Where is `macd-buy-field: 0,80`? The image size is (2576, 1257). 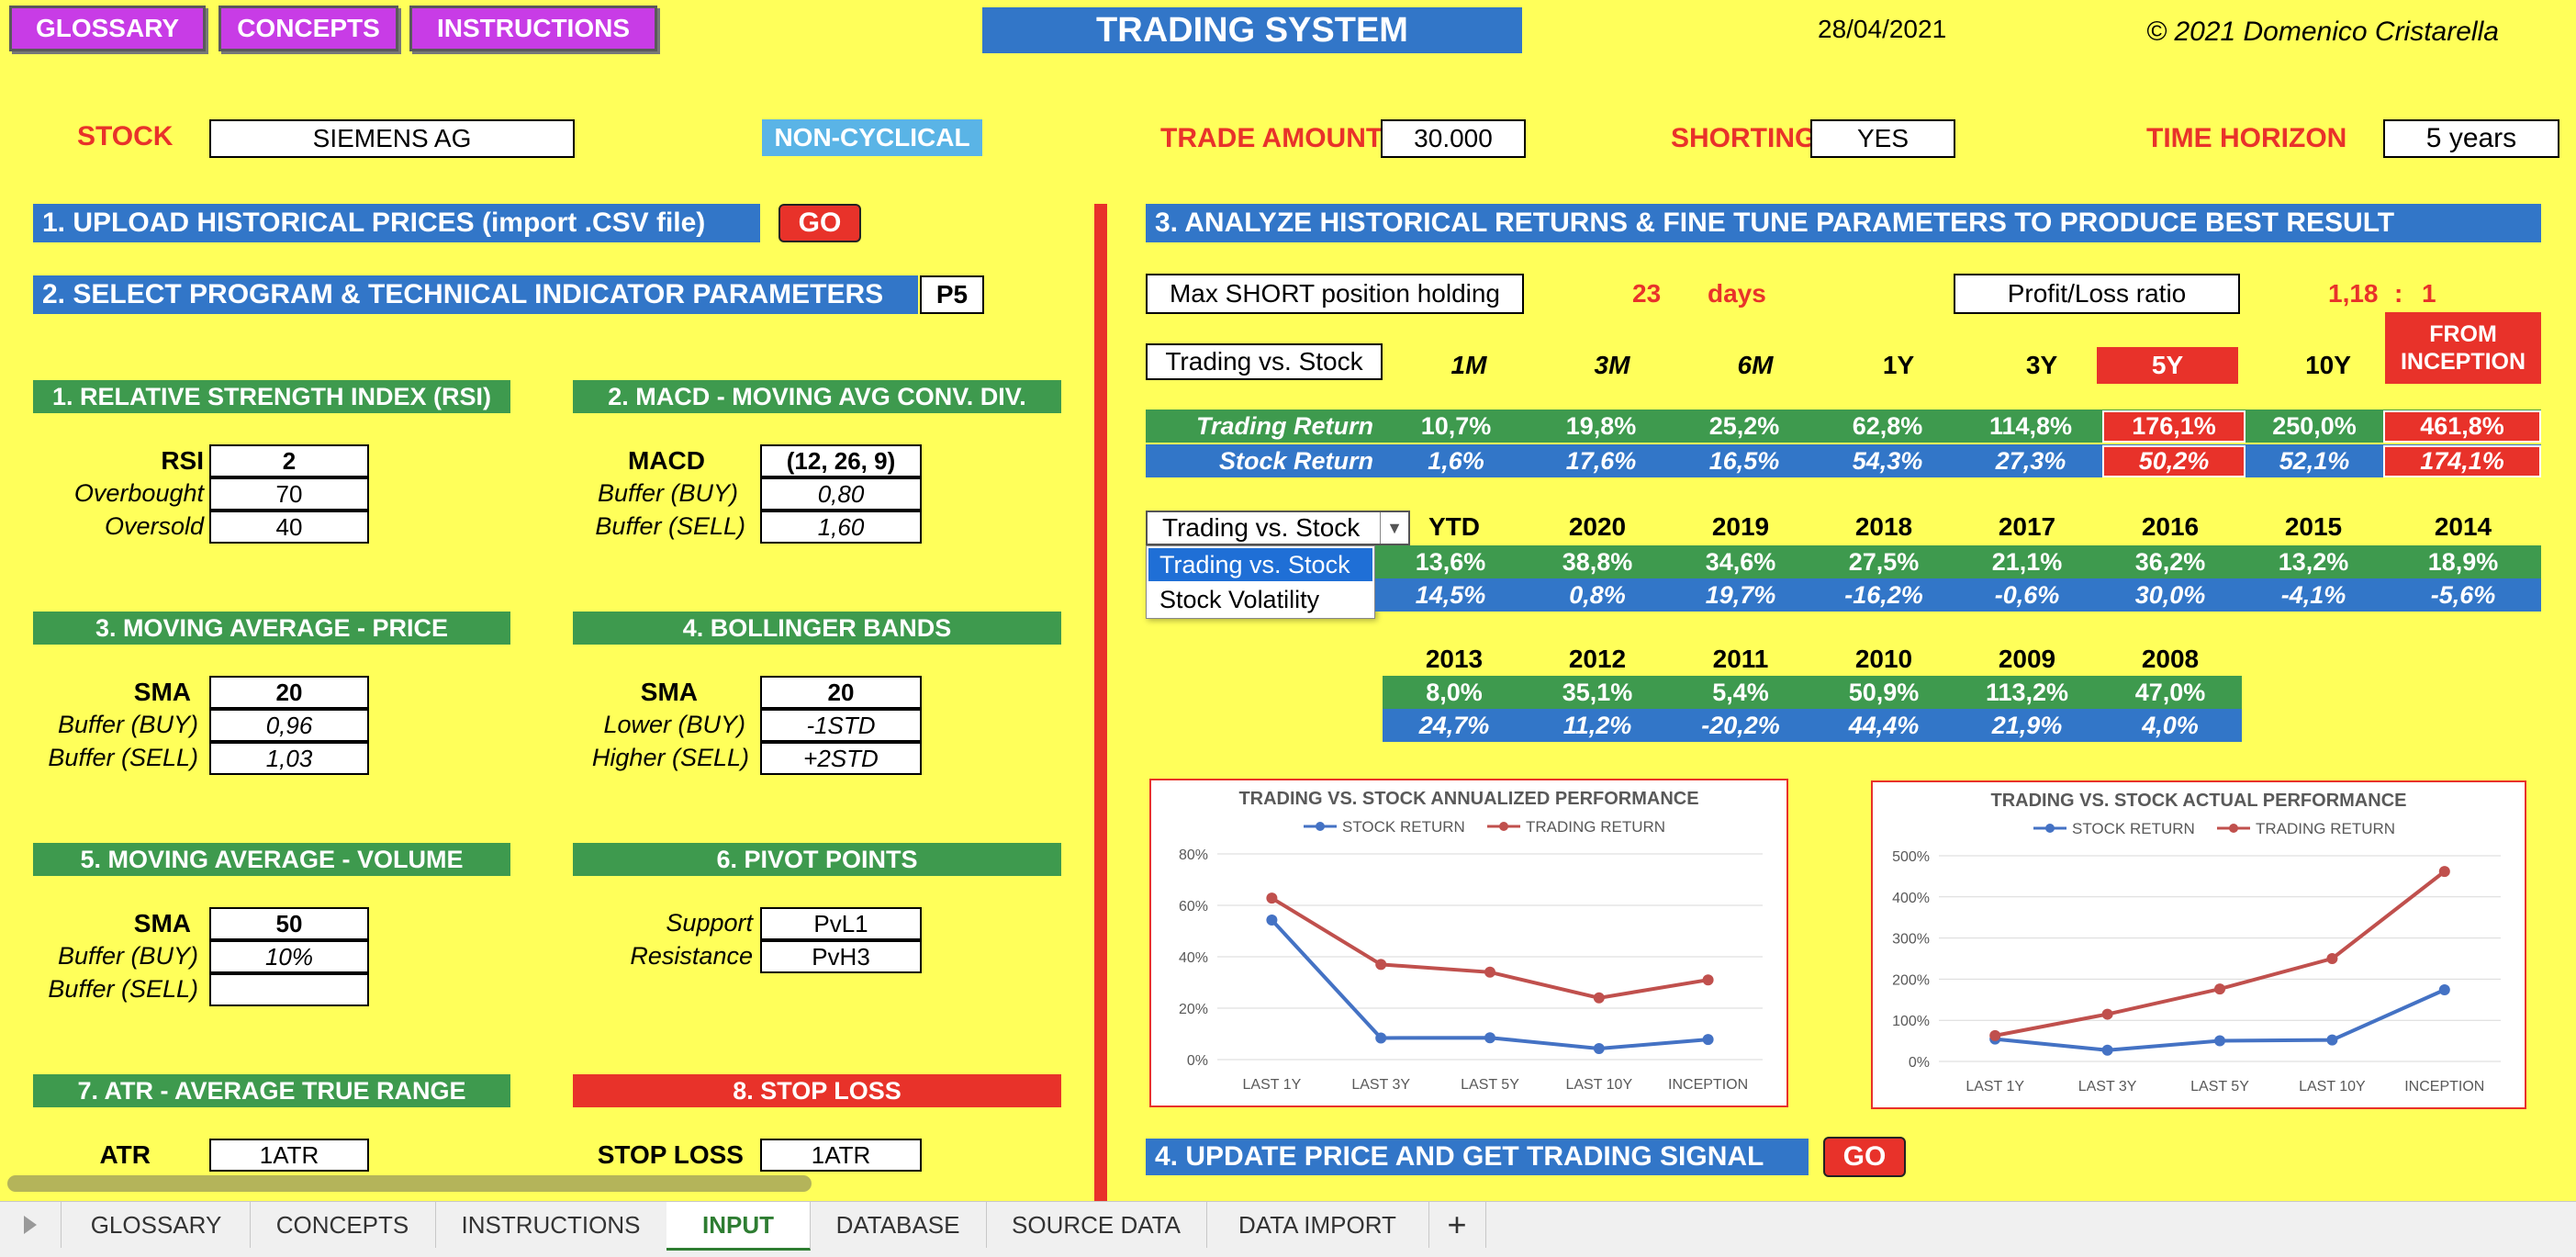 macd-buy-field: 0,80 is located at coordinates (841, 494).